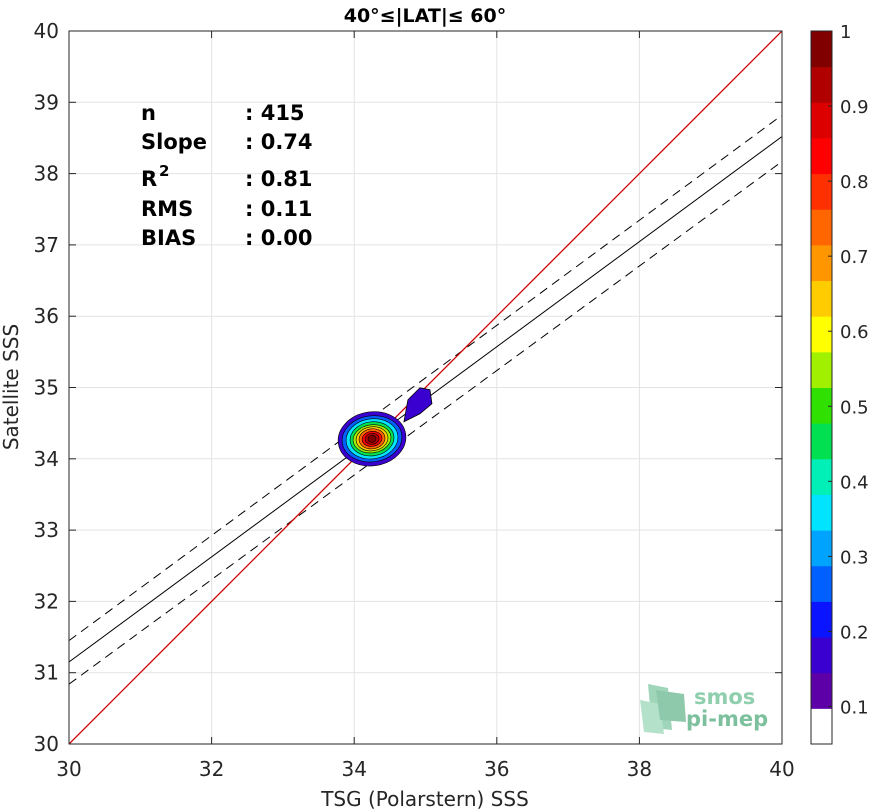  I want to click on colorbar-tick-label: 0.5, so click(854, 407).